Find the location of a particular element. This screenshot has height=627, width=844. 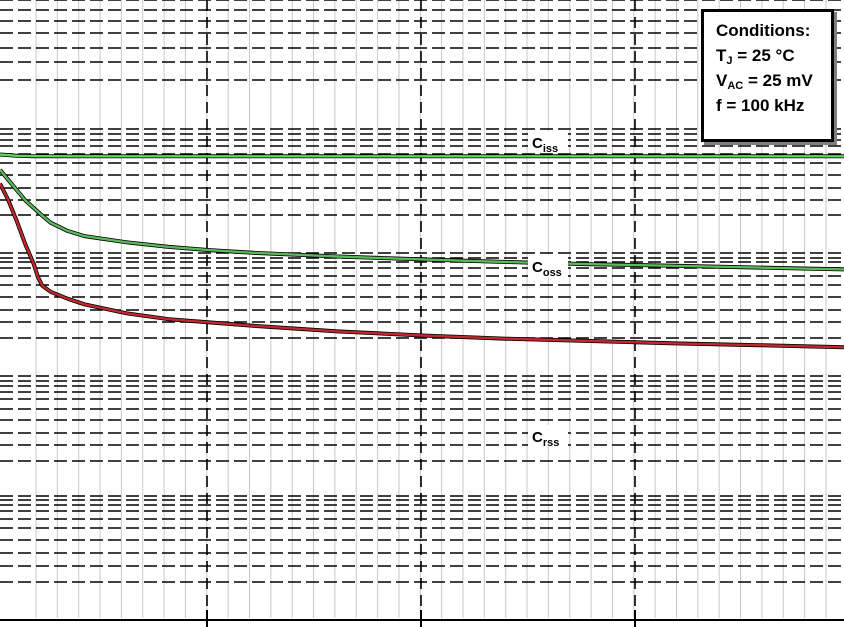

conditions-title: Conditions: is located at coordinates (763, 30).